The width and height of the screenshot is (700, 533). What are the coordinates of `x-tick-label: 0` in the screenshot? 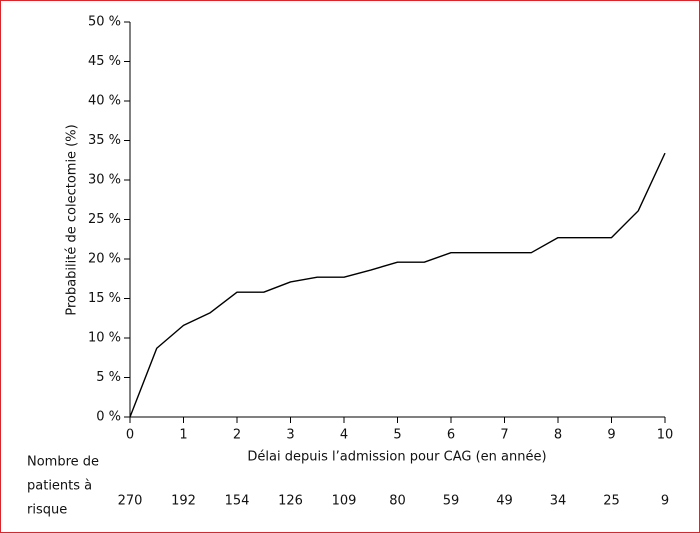 It's located at (130, 435).